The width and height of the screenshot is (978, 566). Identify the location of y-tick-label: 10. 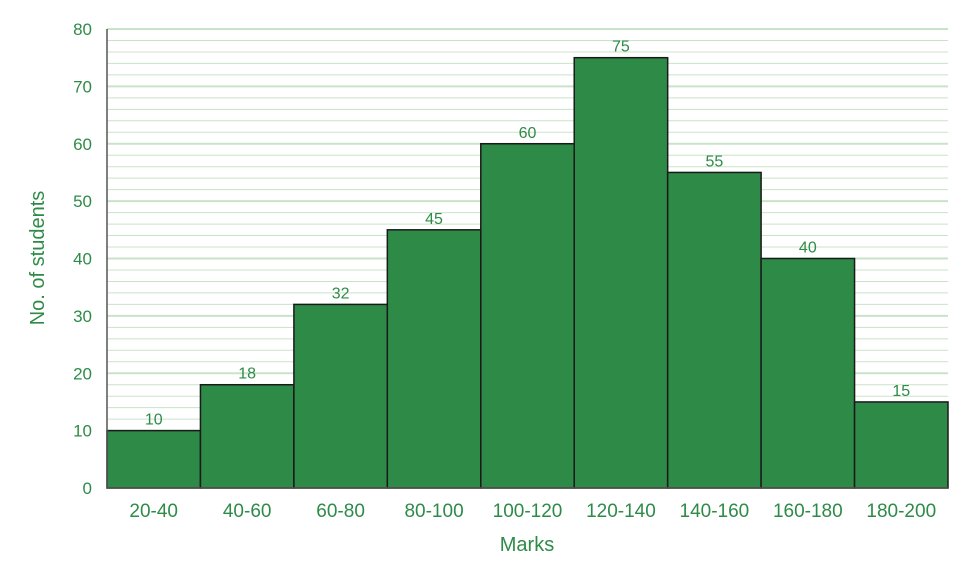
(82, 431).